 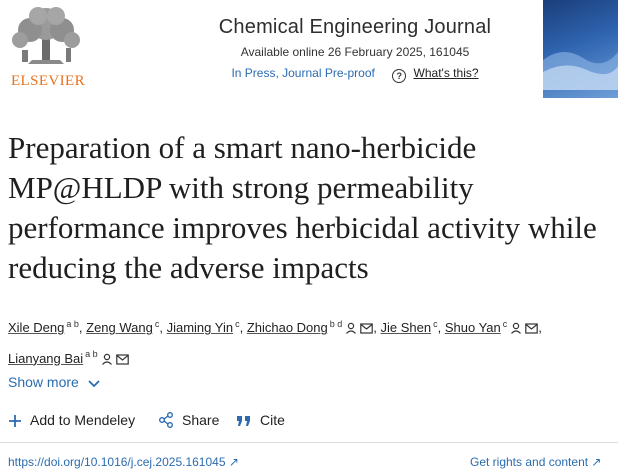 I want to click on article-actions: Add to Mendeley Share Cite, so click(x=308, y=423).